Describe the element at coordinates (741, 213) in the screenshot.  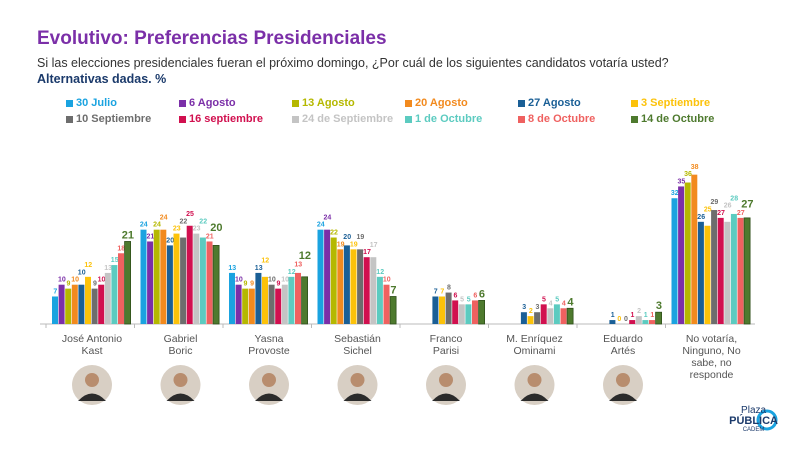
I see `data-label: 27` at that location.